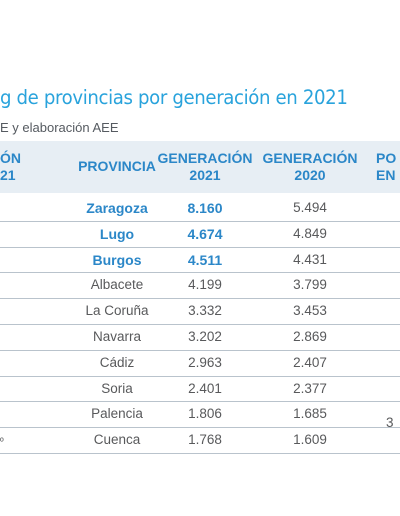  Describe the element at coordinates (205, 388) in the screenshot. I see `cell-generacion-2021: 2.401` at that location.